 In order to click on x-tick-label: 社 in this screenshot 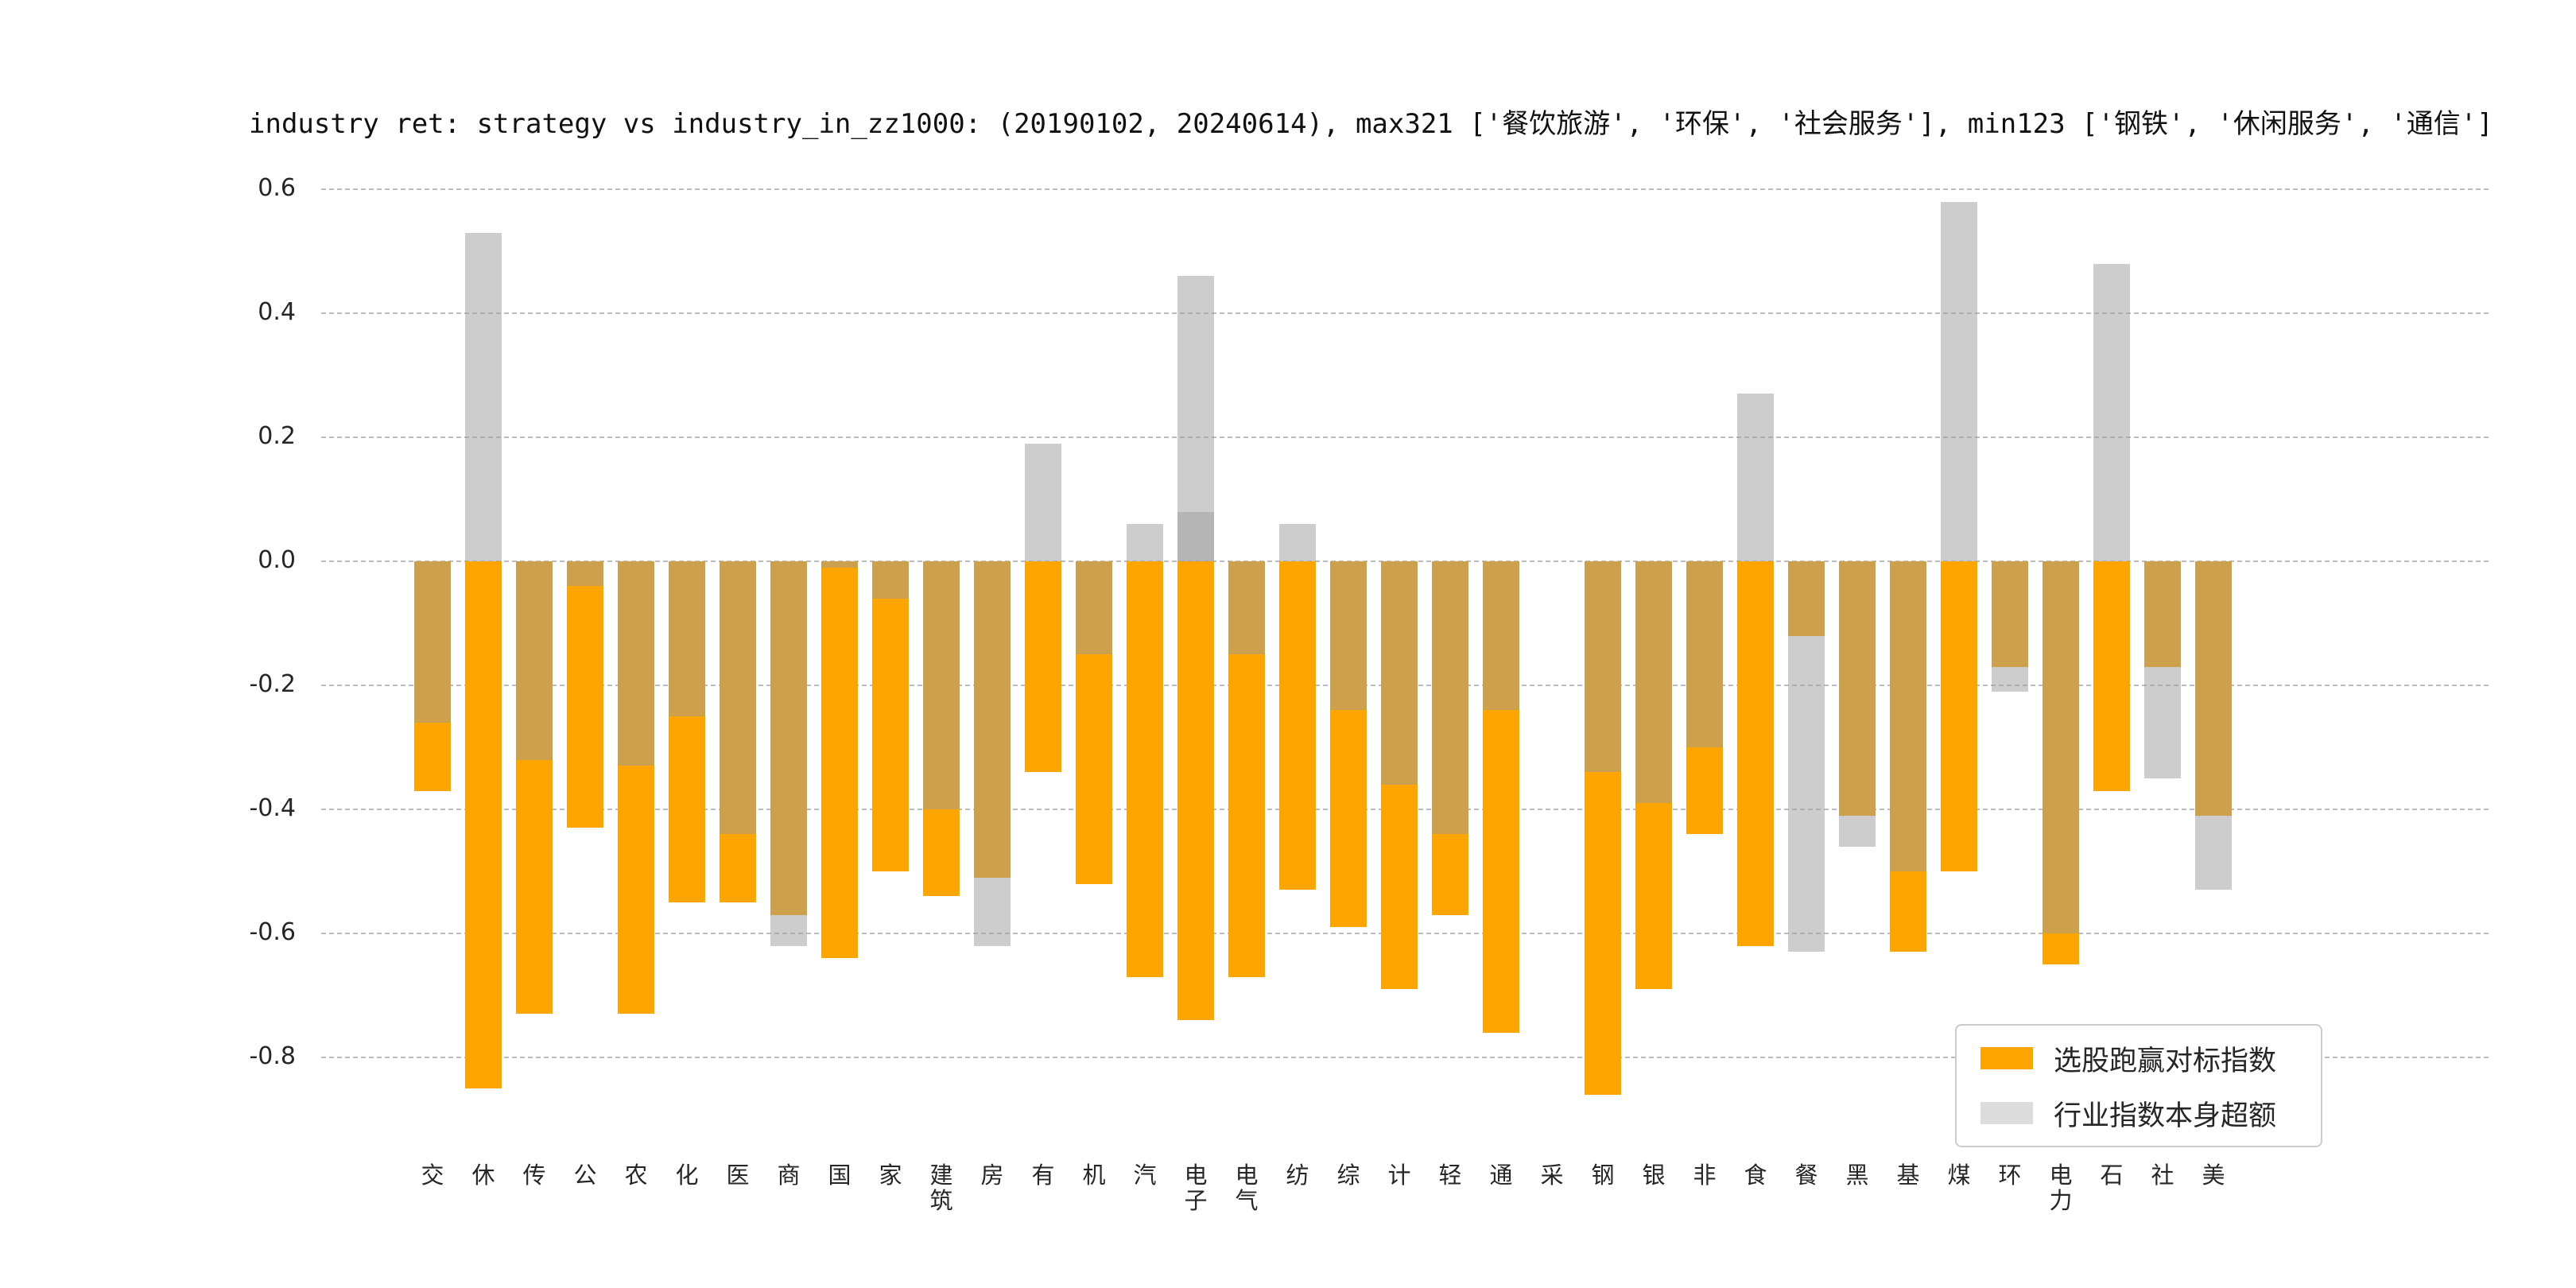, I will do `click(2163, 1175)`.